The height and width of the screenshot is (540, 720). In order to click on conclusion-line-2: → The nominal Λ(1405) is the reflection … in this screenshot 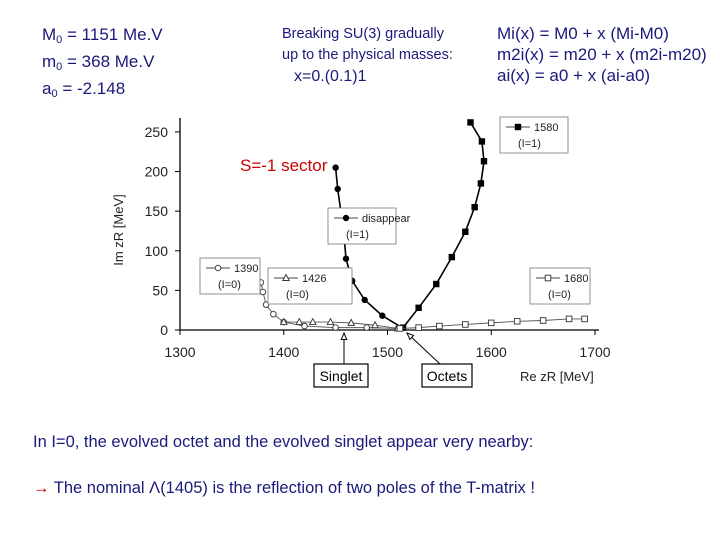, I will do `click(284, 488)`.